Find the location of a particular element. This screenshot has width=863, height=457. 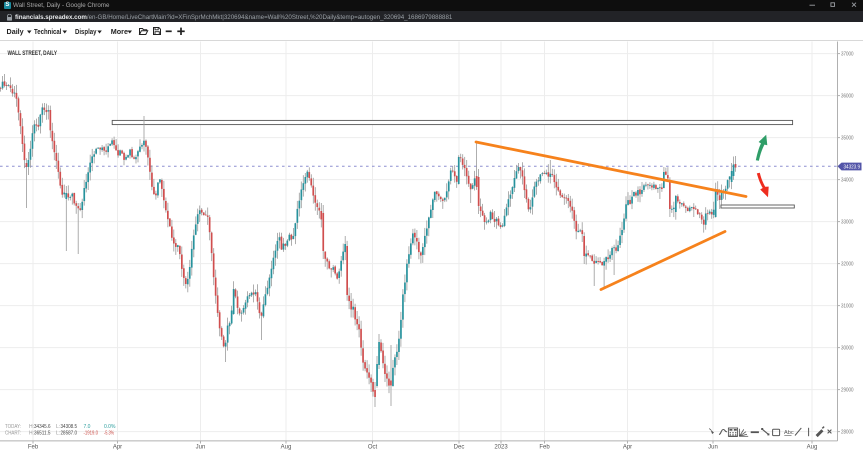

svg-text: TODAY: is located at coordinates (13, 427).